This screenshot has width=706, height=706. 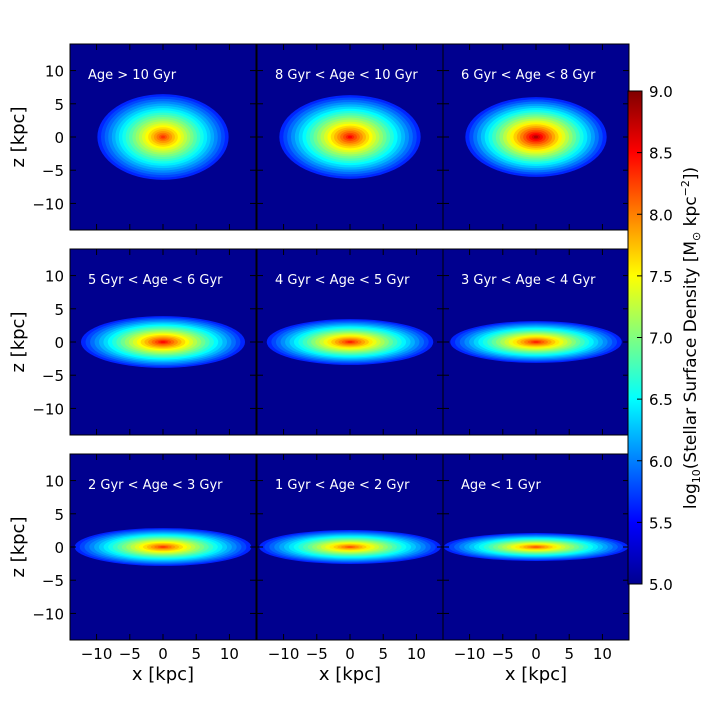 I want to click on panel: Age < 1 Gyr, so click(x=536, y=547).